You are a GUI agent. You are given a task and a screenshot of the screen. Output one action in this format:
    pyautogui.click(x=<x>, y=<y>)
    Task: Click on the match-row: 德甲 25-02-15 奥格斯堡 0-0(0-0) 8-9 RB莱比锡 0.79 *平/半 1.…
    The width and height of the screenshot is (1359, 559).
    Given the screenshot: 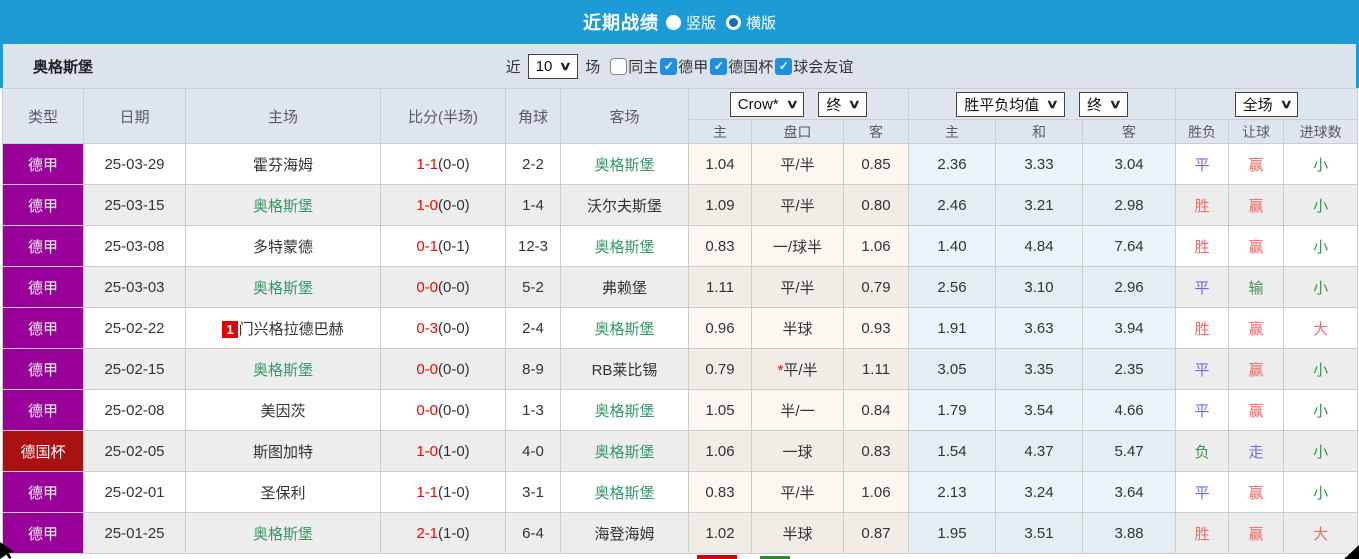 What is the action you would take?
    pyautogui.click(x=680, y=369)
    